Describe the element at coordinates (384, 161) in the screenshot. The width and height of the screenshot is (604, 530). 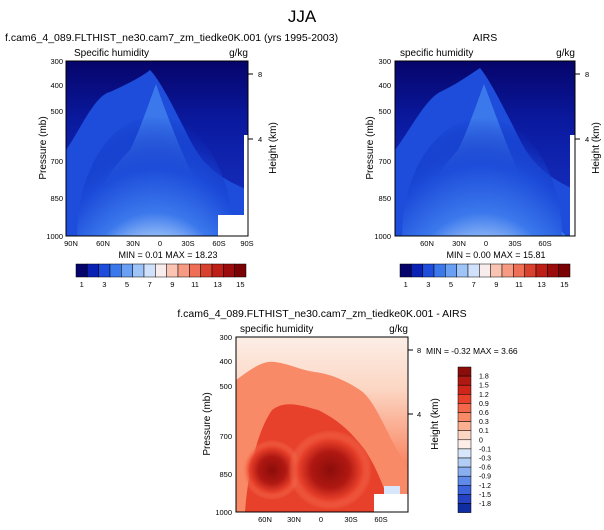
I see `obs-ytick-700: 700` at that location.